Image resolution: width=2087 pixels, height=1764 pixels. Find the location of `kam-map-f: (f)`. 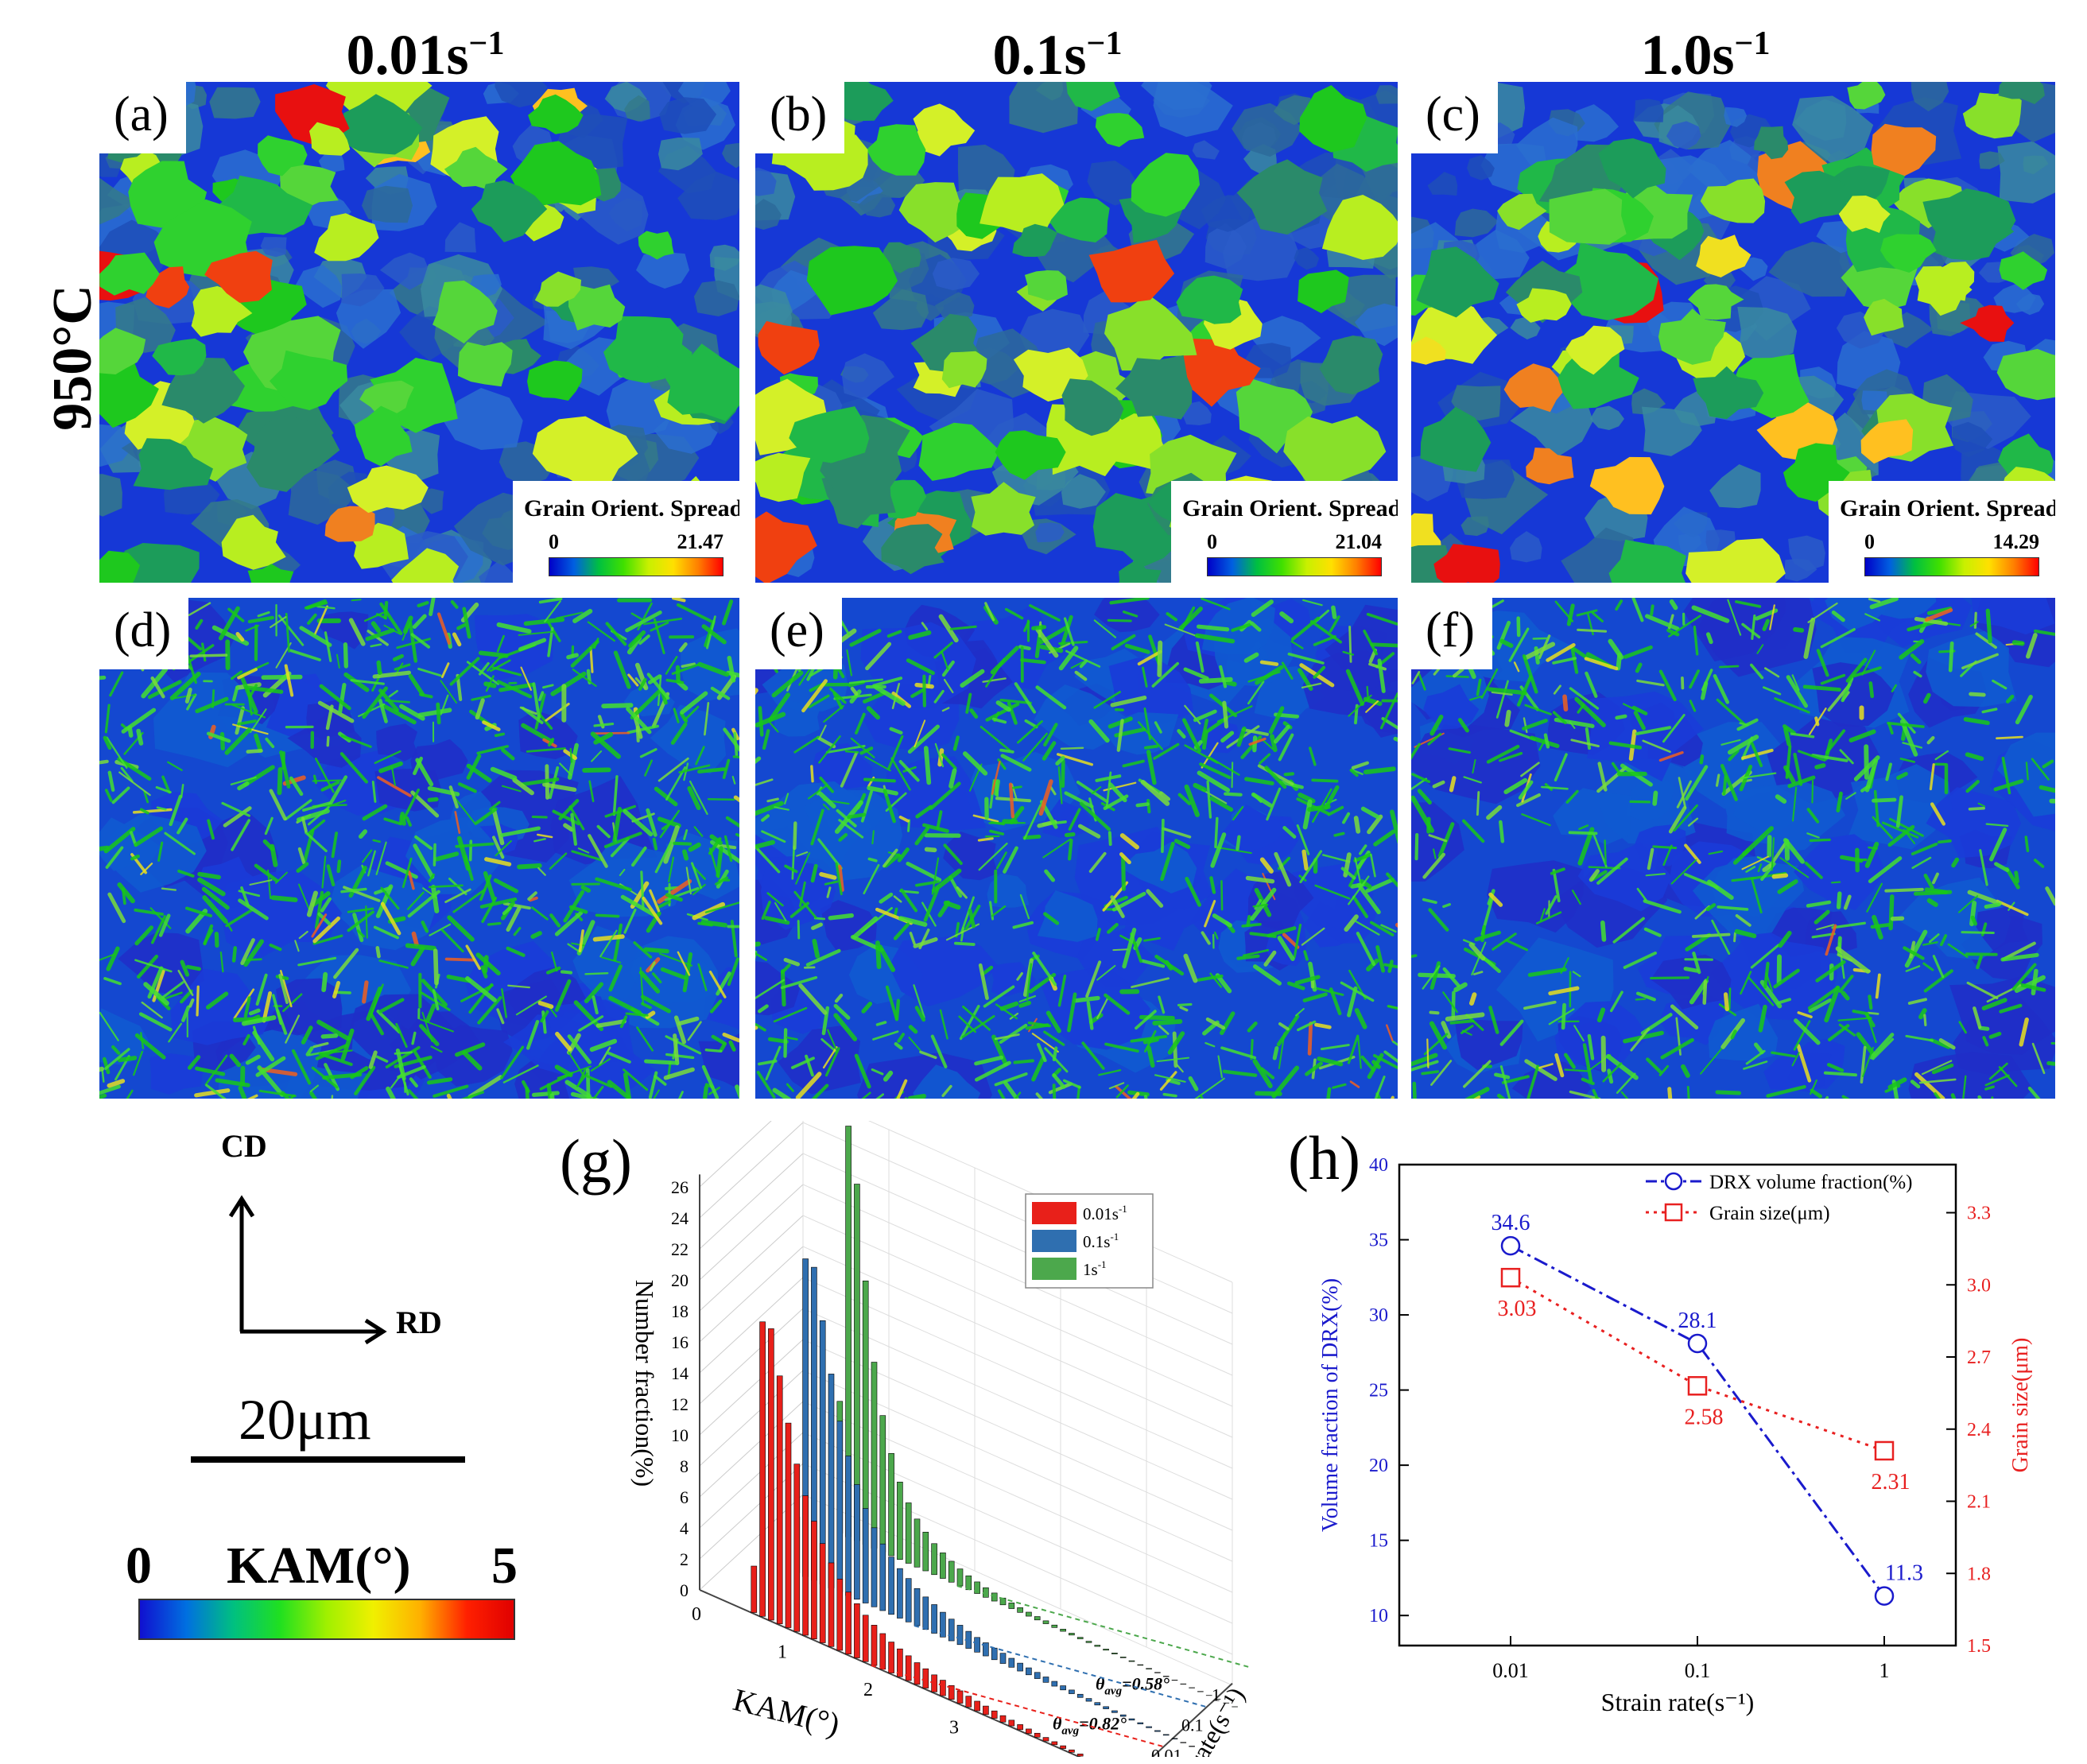

kam-map-f: (f) is located at coordinates (1733, 849).